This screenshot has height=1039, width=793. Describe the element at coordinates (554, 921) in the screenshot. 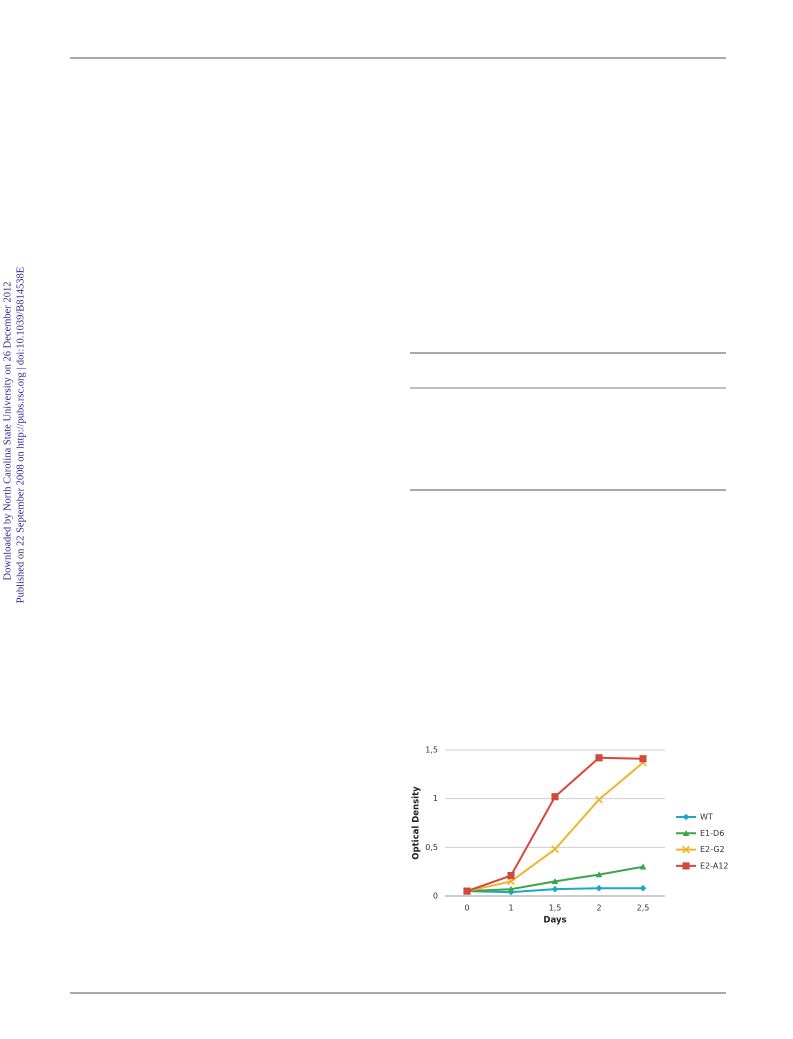

I see `x-axis-title: Days` at that location.